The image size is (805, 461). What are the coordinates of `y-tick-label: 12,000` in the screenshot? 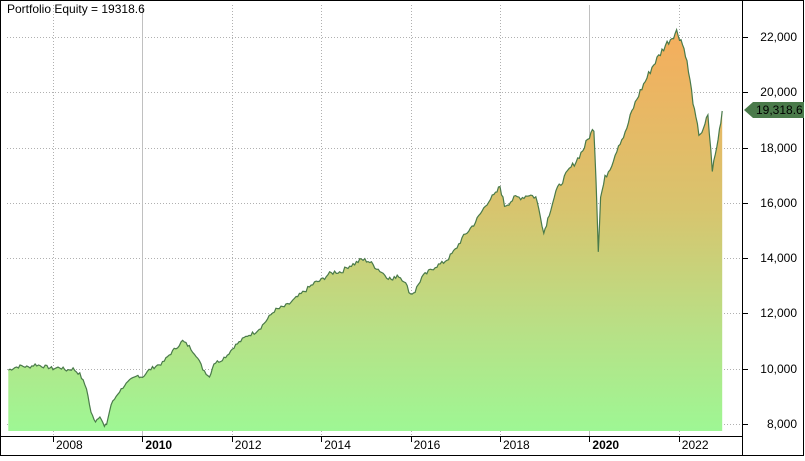 It's located at (778, 313).